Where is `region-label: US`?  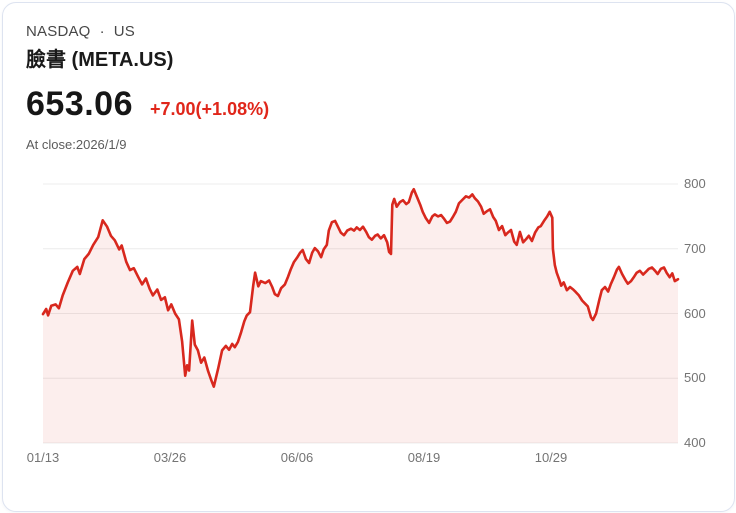 region-label: US is located at coordinates (124, 31).